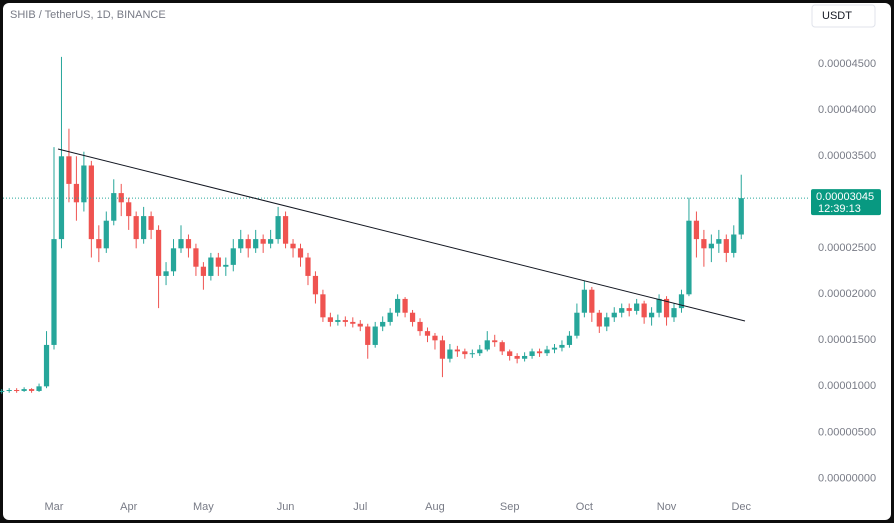 Image resolution: width=894 pixels, height=523 pixels. I want to click on y-tick-label: 0.00000500, so click(847, 432).